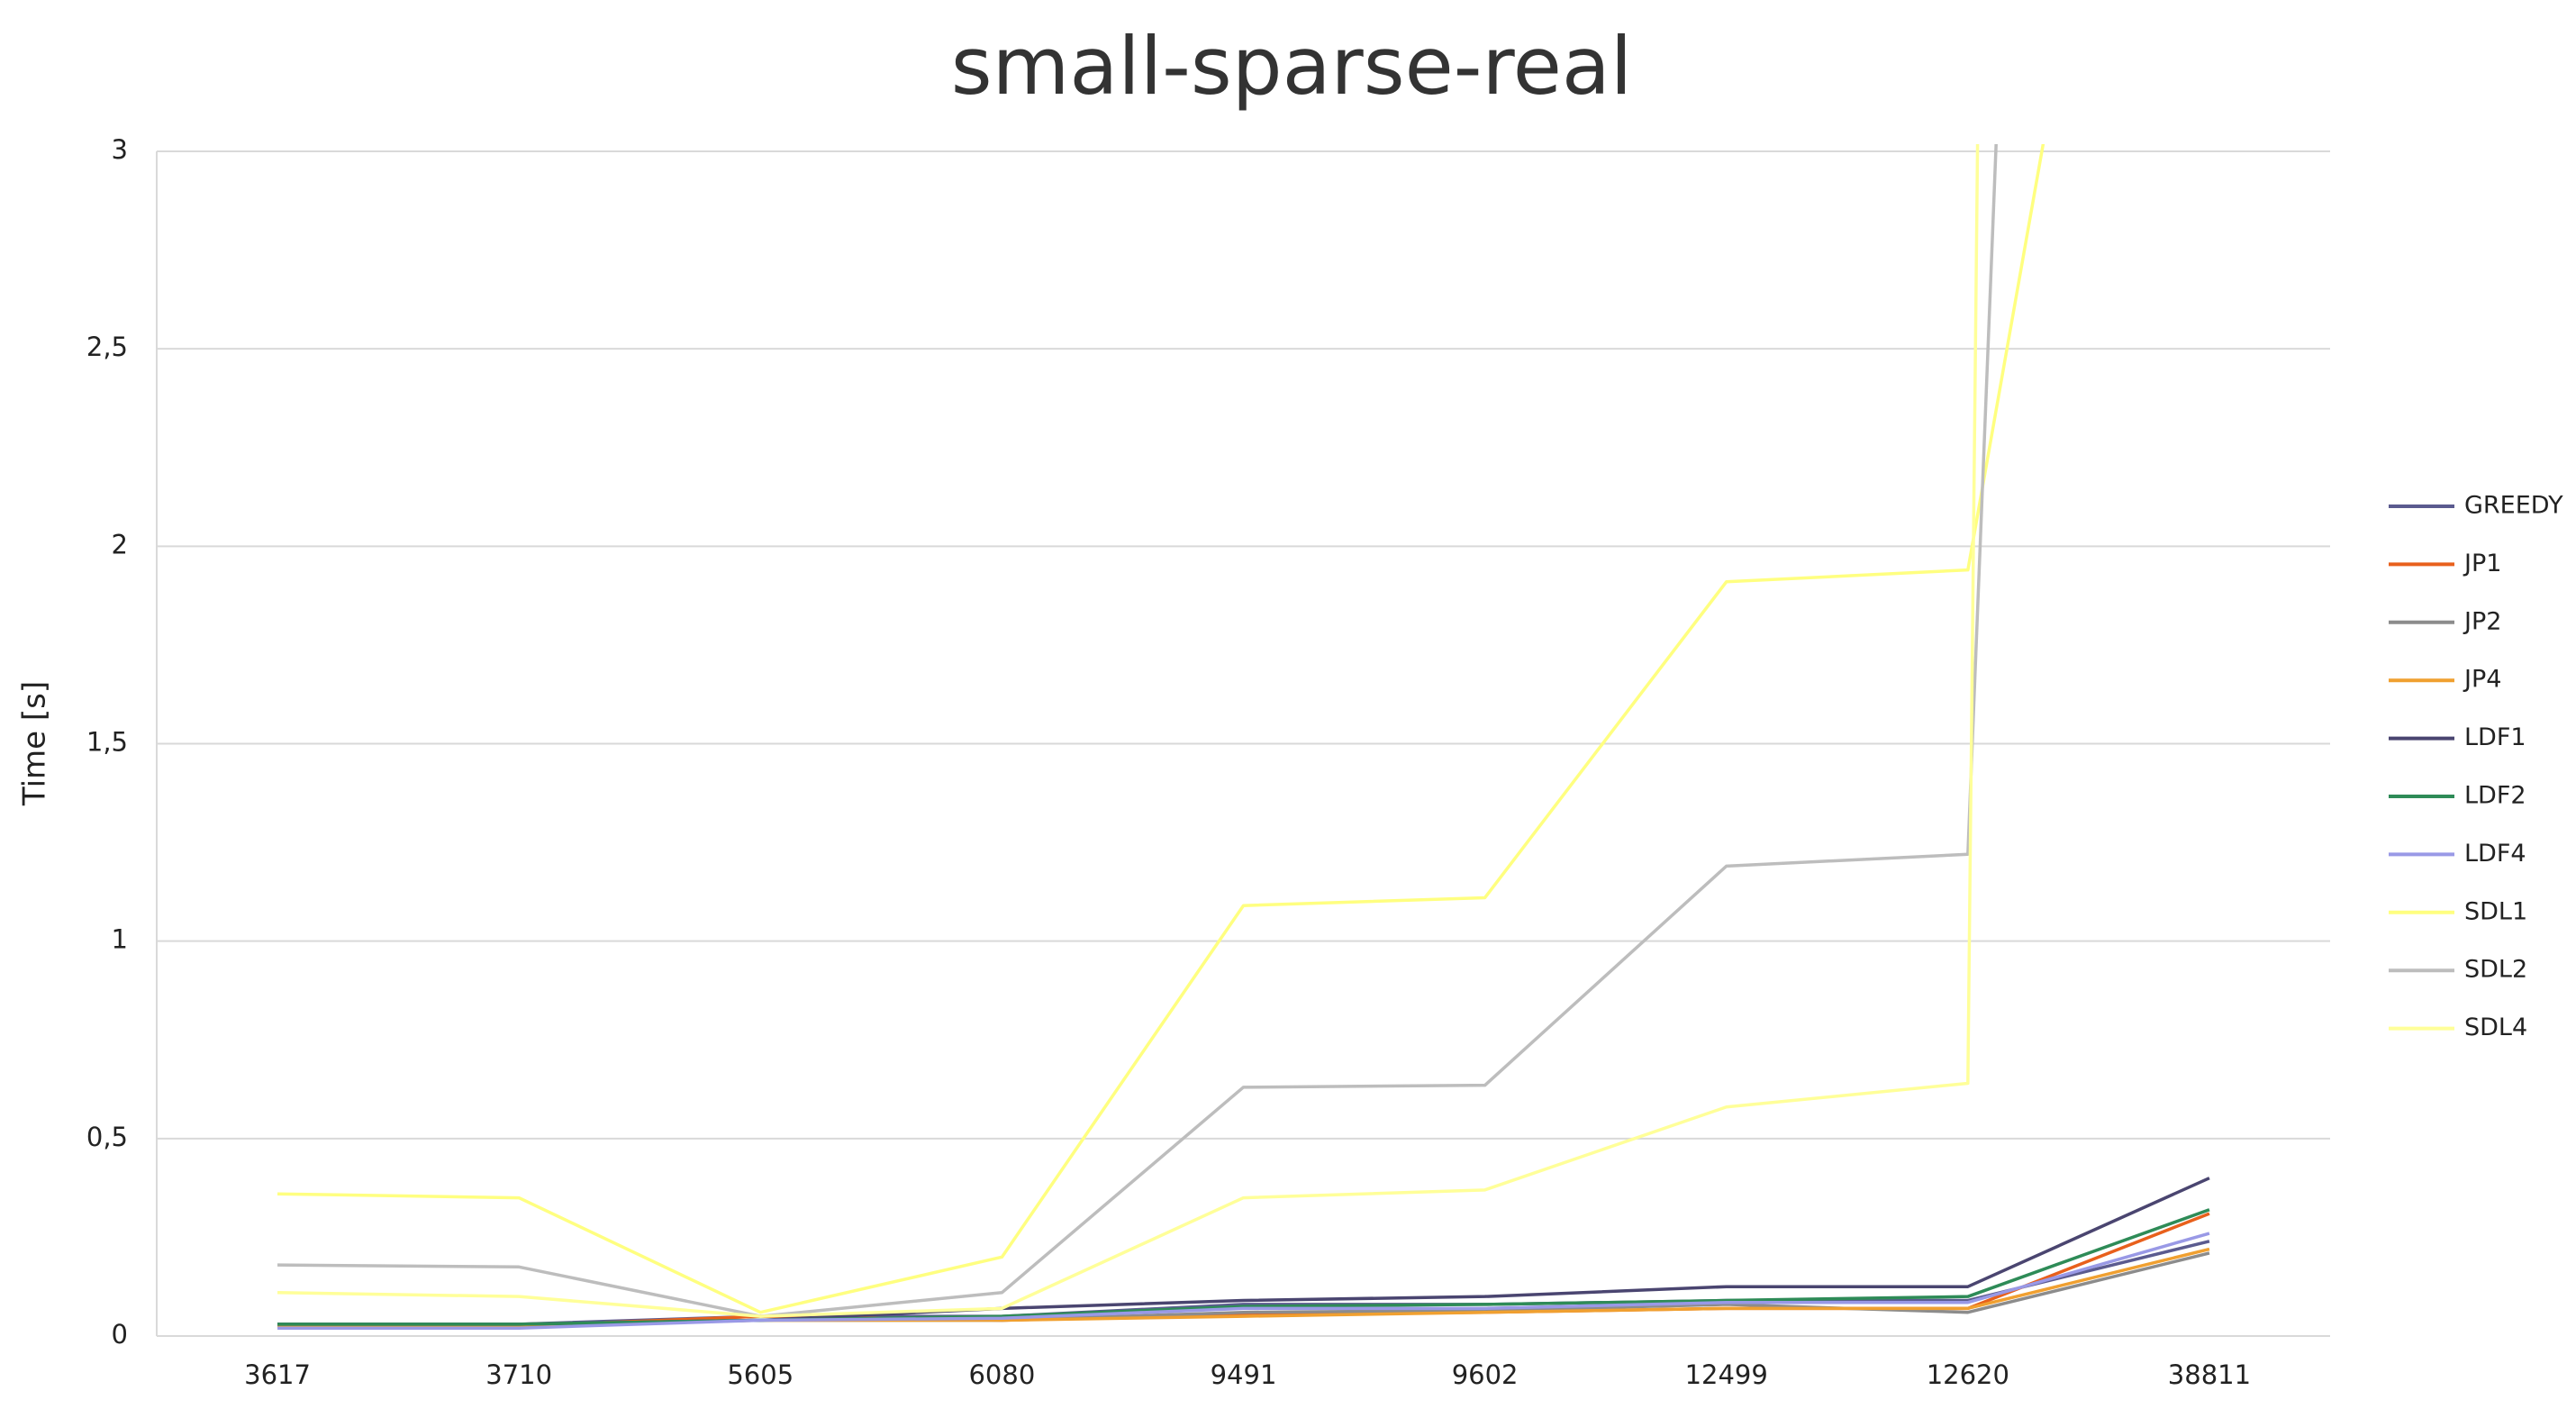  Describe the element at coordinates (1726, 1374) in the screenshot. I see `x-tick-label: 12499` at that location.